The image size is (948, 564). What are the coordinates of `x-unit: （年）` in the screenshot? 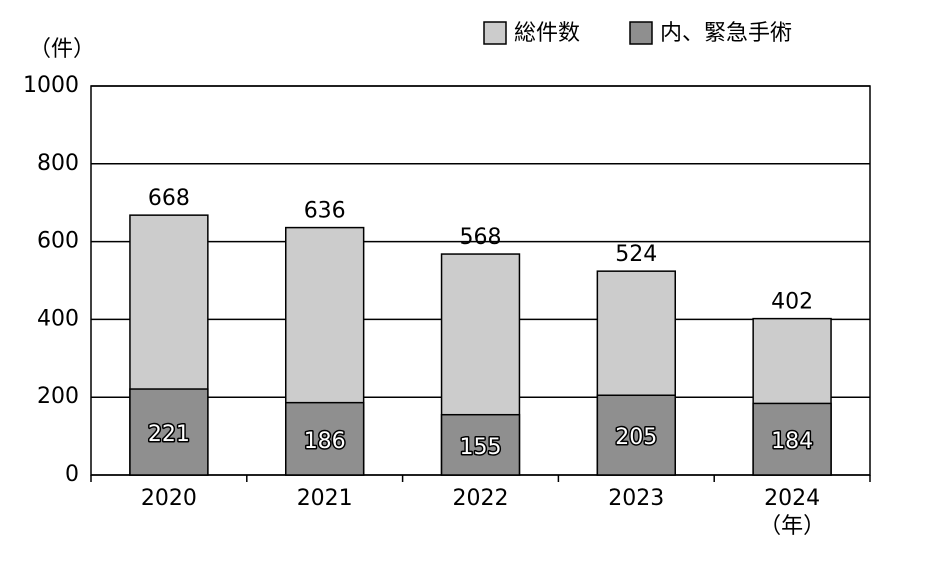 It's located at (792, 526).